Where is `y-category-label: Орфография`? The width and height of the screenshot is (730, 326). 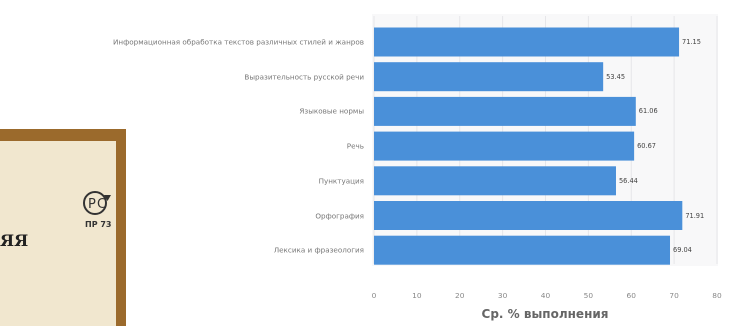
y-category-label: Орфография is located at coordinates (339, 215).